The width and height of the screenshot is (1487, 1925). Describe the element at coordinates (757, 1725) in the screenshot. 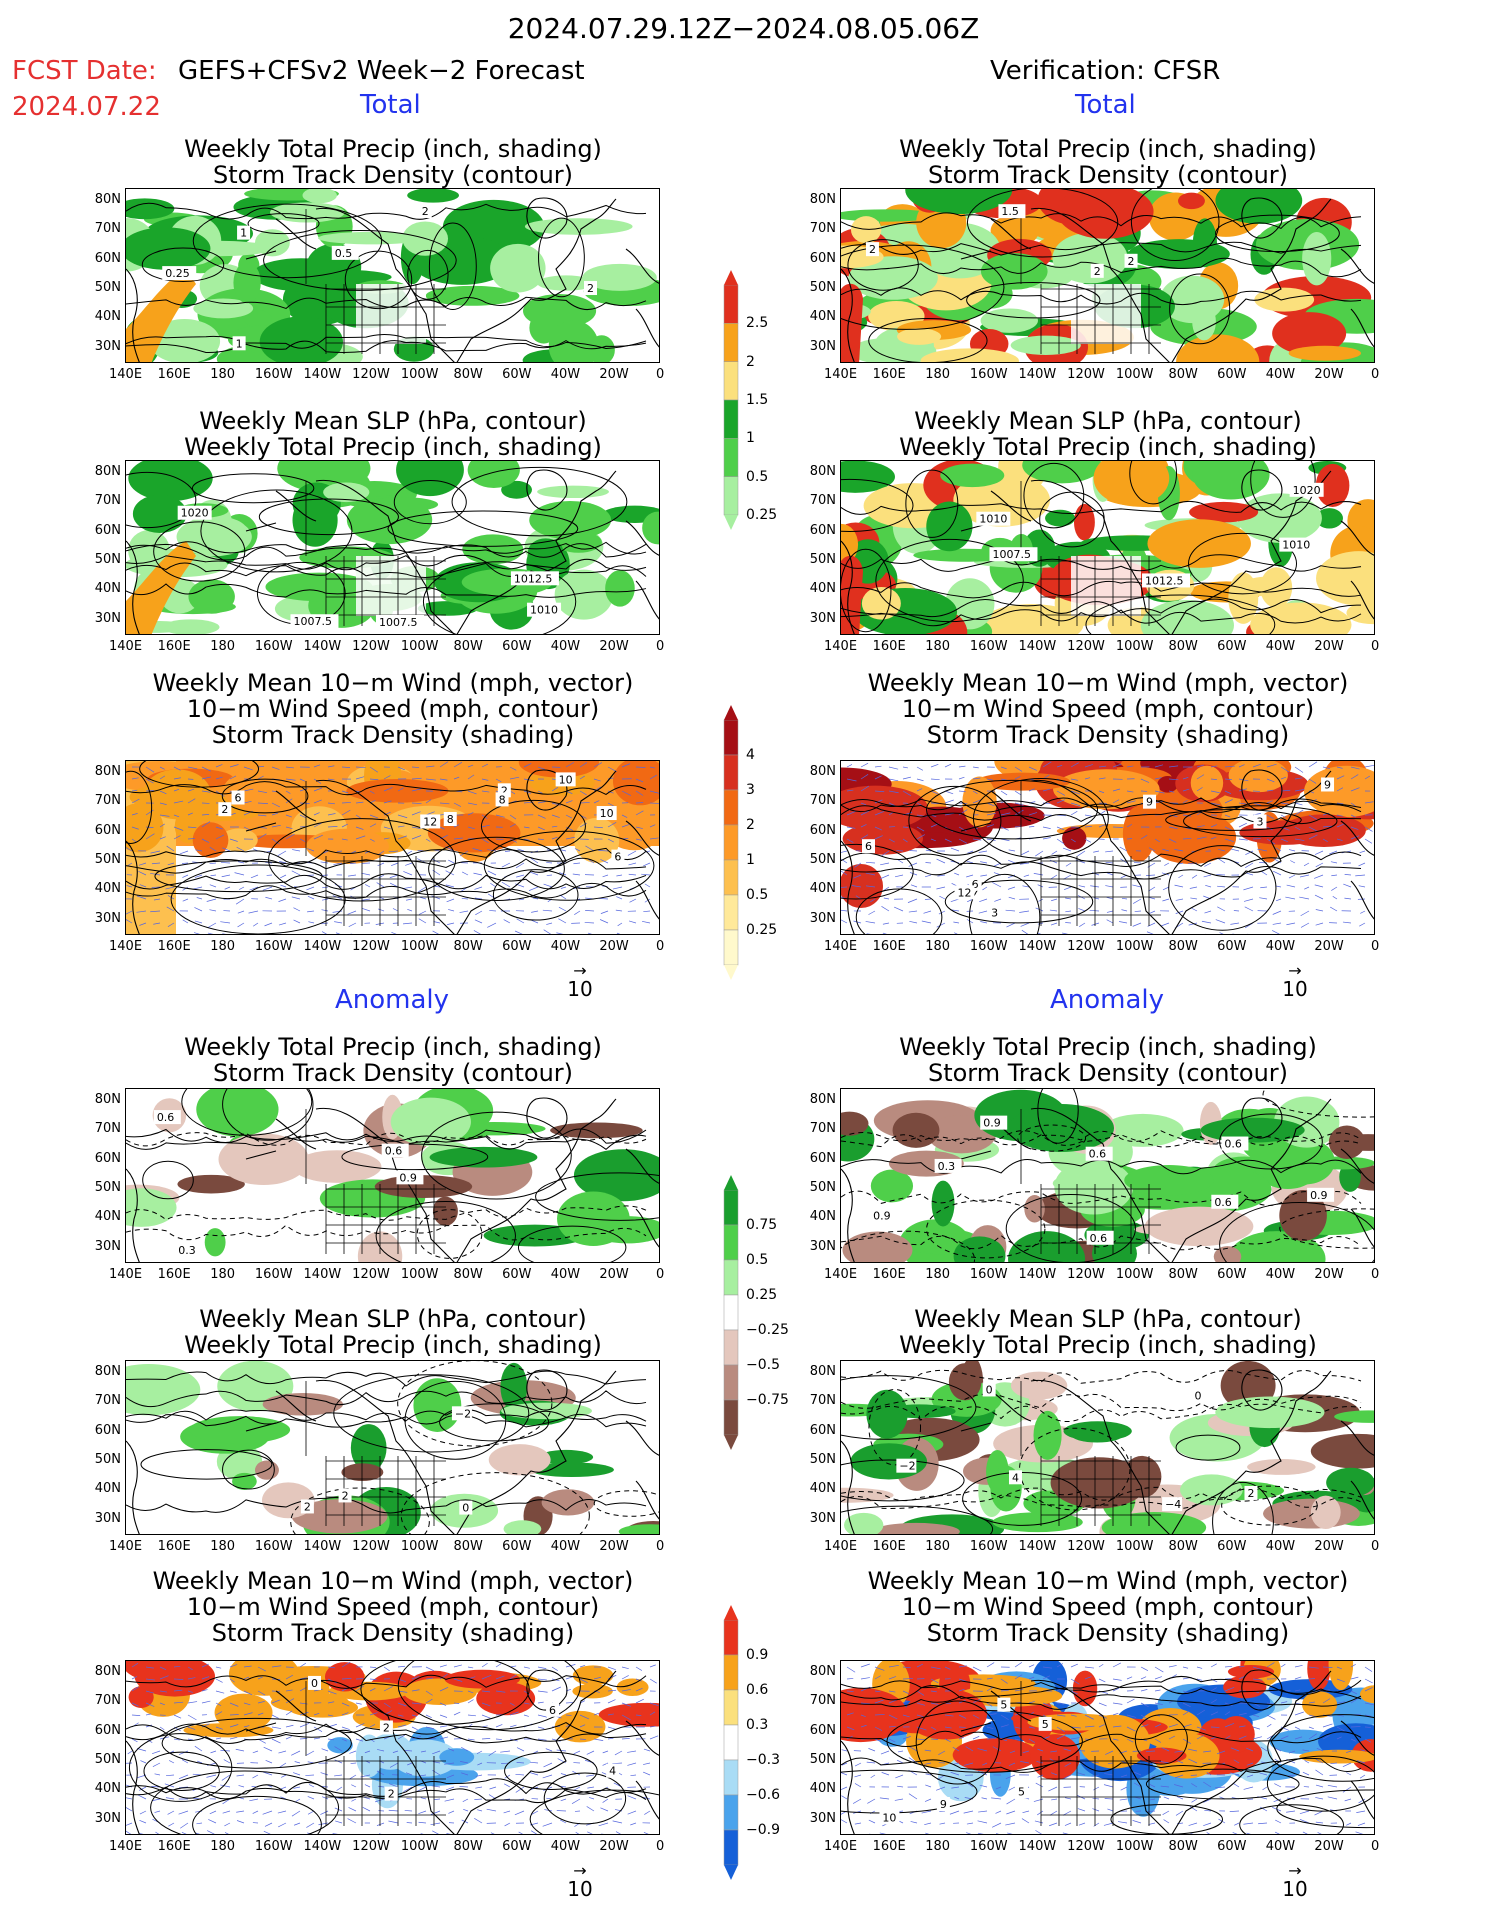

I see `colorbar-label: 0.3` at that location.